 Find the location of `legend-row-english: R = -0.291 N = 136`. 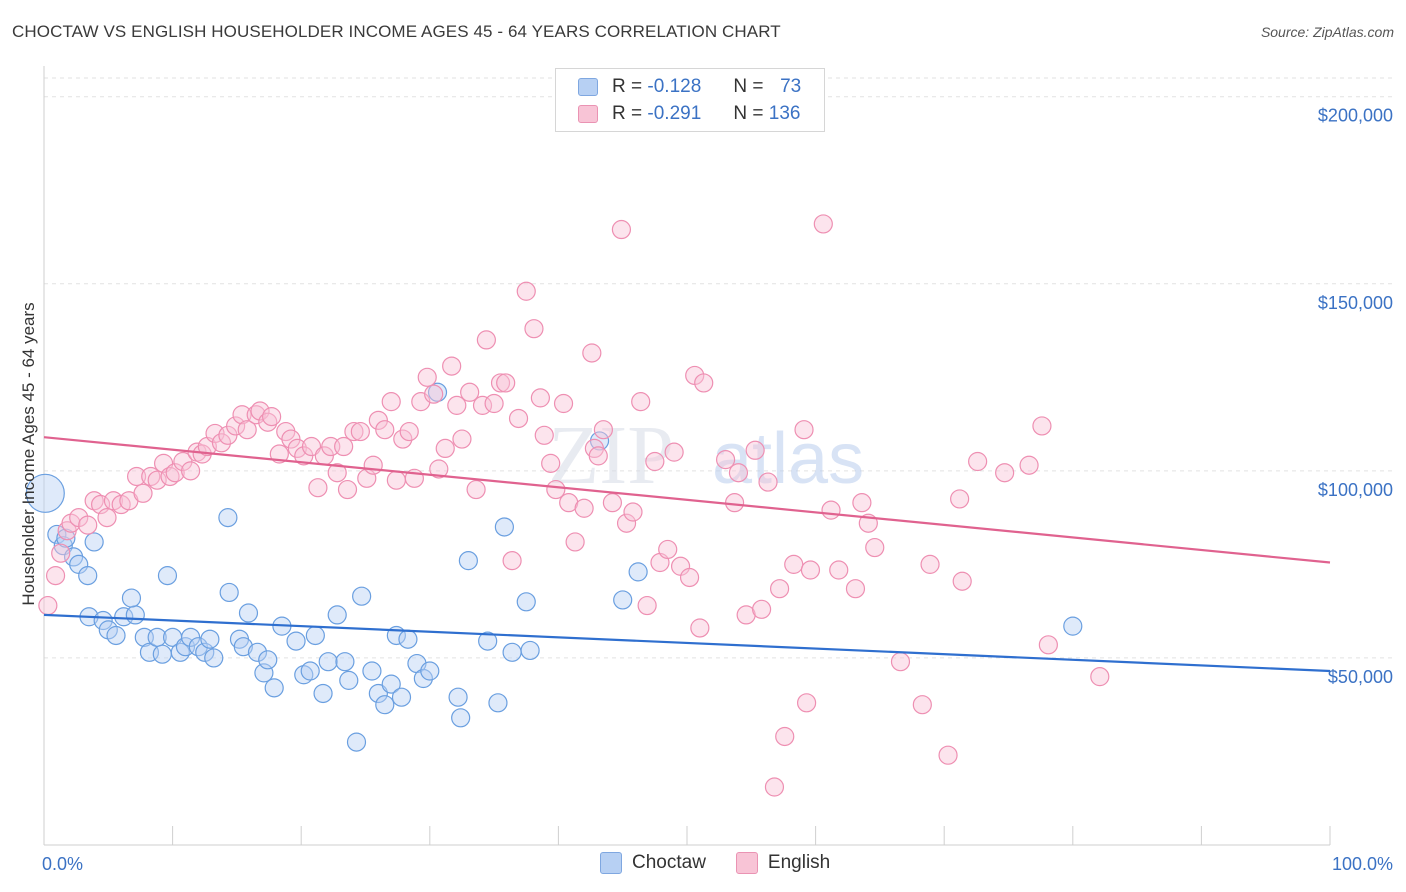

legend-row-english: R = -0.291 N = 136 is located at coordinates (689, 114).